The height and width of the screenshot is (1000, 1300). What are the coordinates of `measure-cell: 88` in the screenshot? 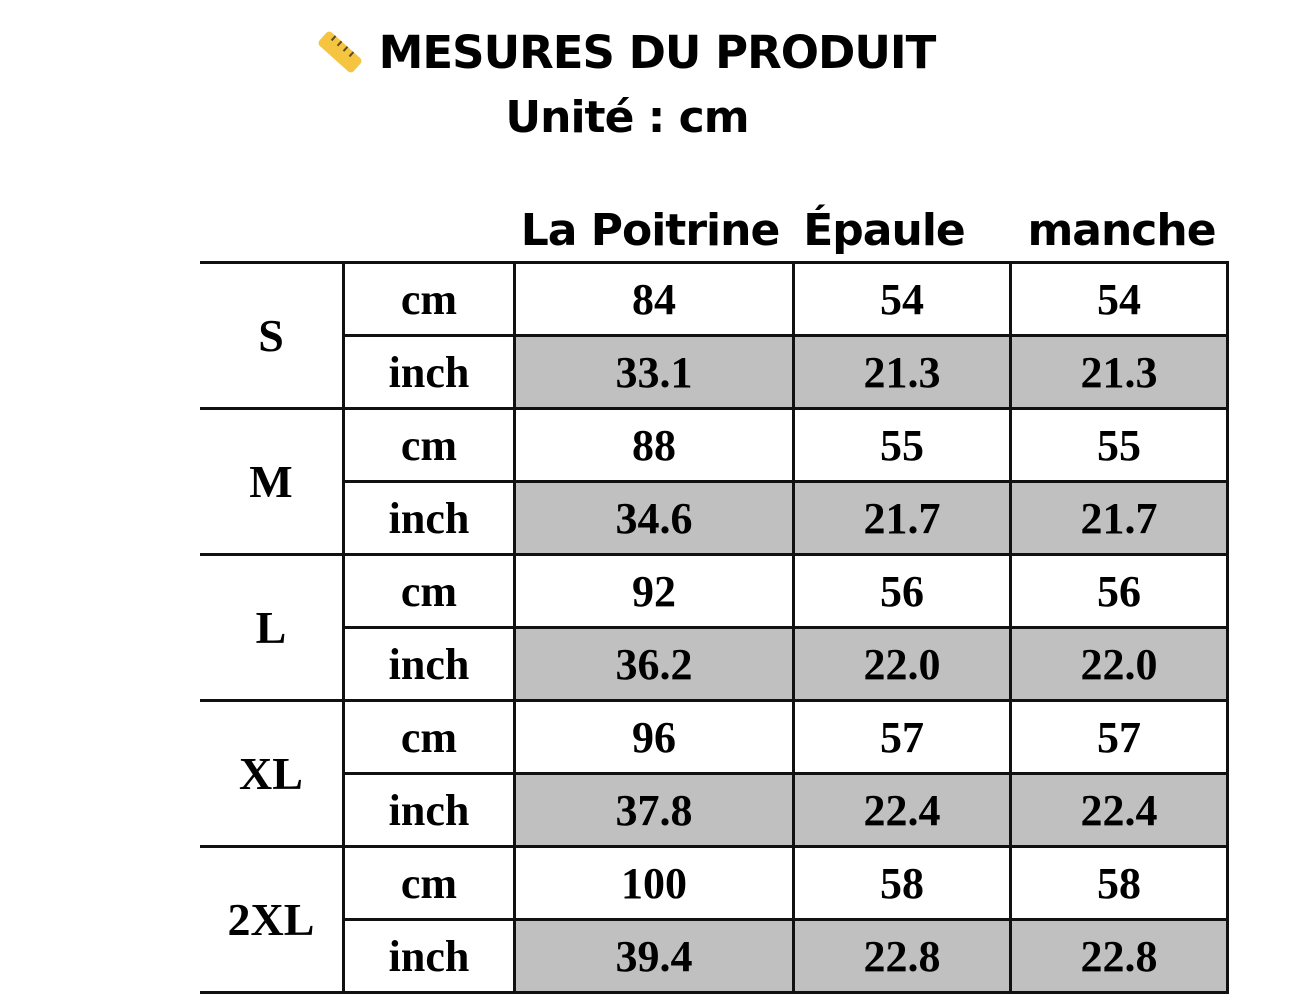 It's located at (654, 445).